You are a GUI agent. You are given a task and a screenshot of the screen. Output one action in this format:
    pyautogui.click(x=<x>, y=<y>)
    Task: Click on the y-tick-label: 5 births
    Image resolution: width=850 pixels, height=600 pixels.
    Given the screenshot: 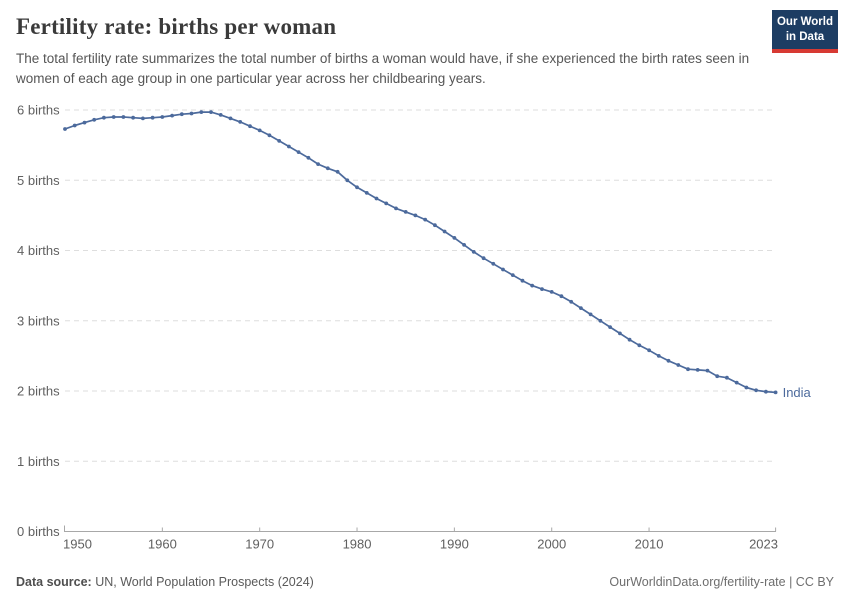 What is the action you would take?
    pyautogui.click(x=38, y=180)
    